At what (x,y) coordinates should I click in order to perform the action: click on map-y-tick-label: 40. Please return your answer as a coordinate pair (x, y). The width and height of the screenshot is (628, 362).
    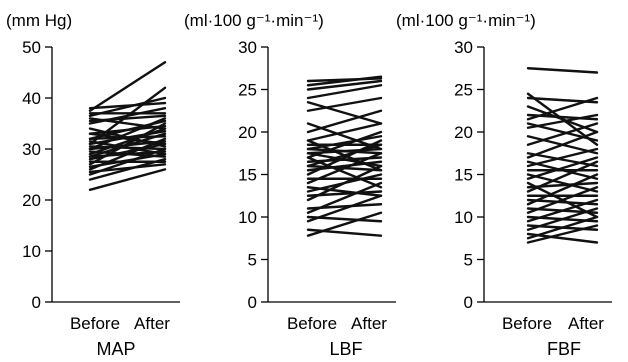
    Looking at the image, I should click on (31, 98).